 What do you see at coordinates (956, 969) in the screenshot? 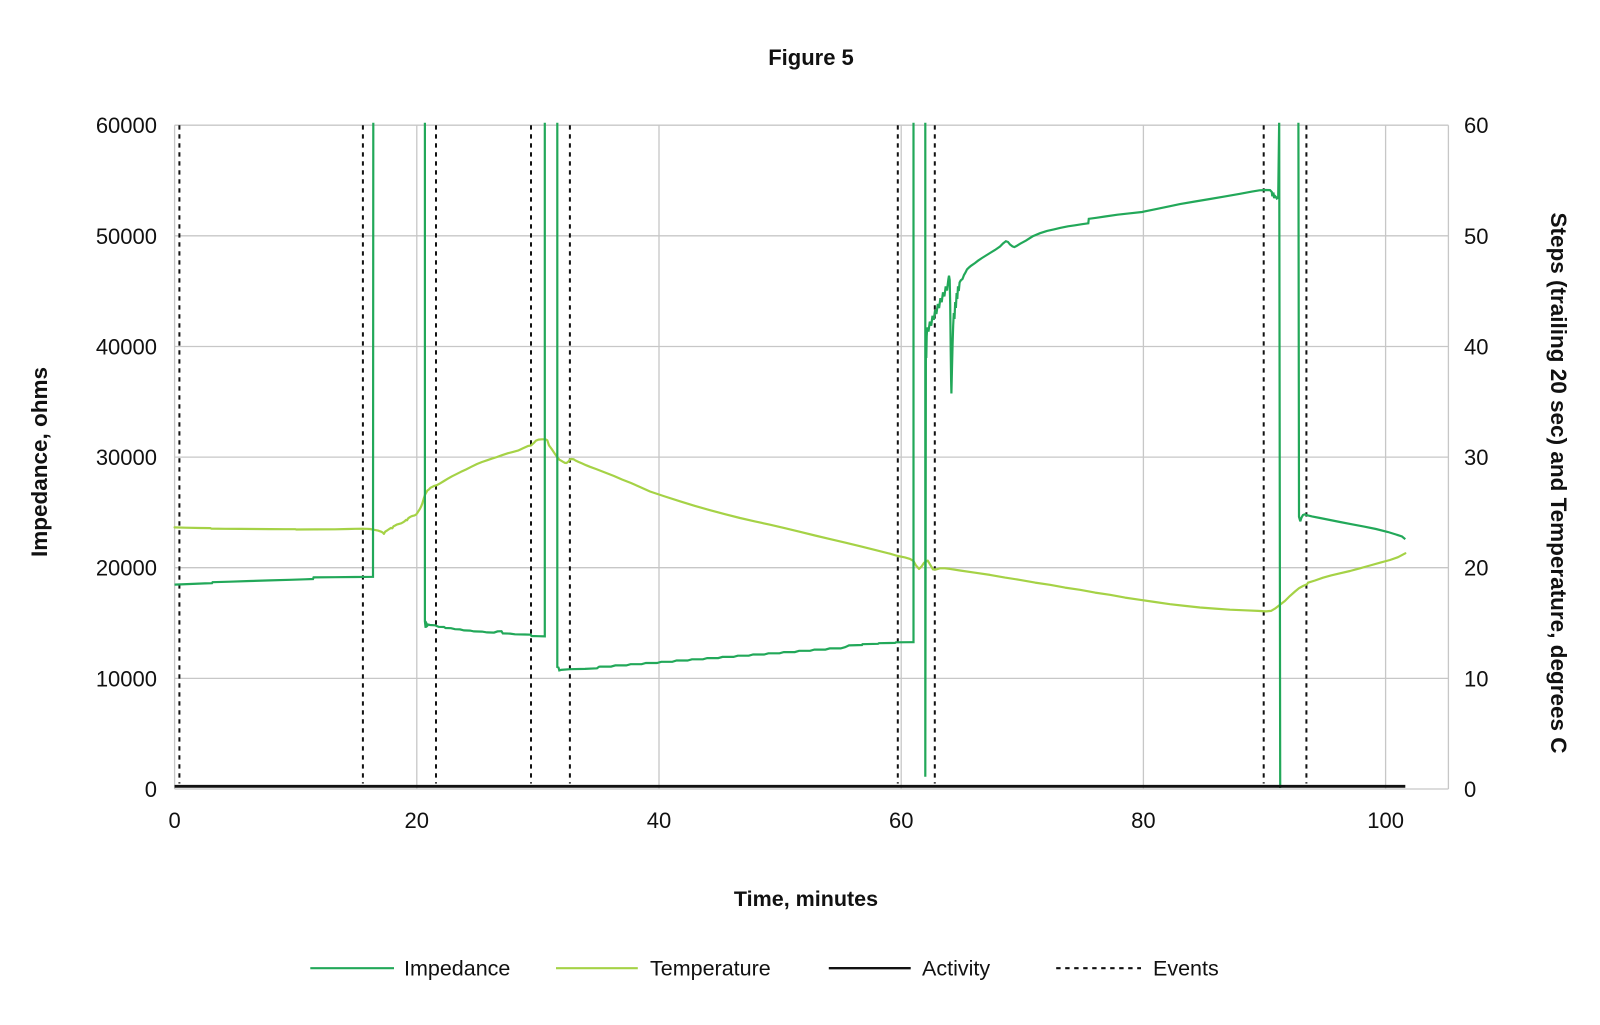
I see `svg-text: Activity` at bounding box center [956, 969].